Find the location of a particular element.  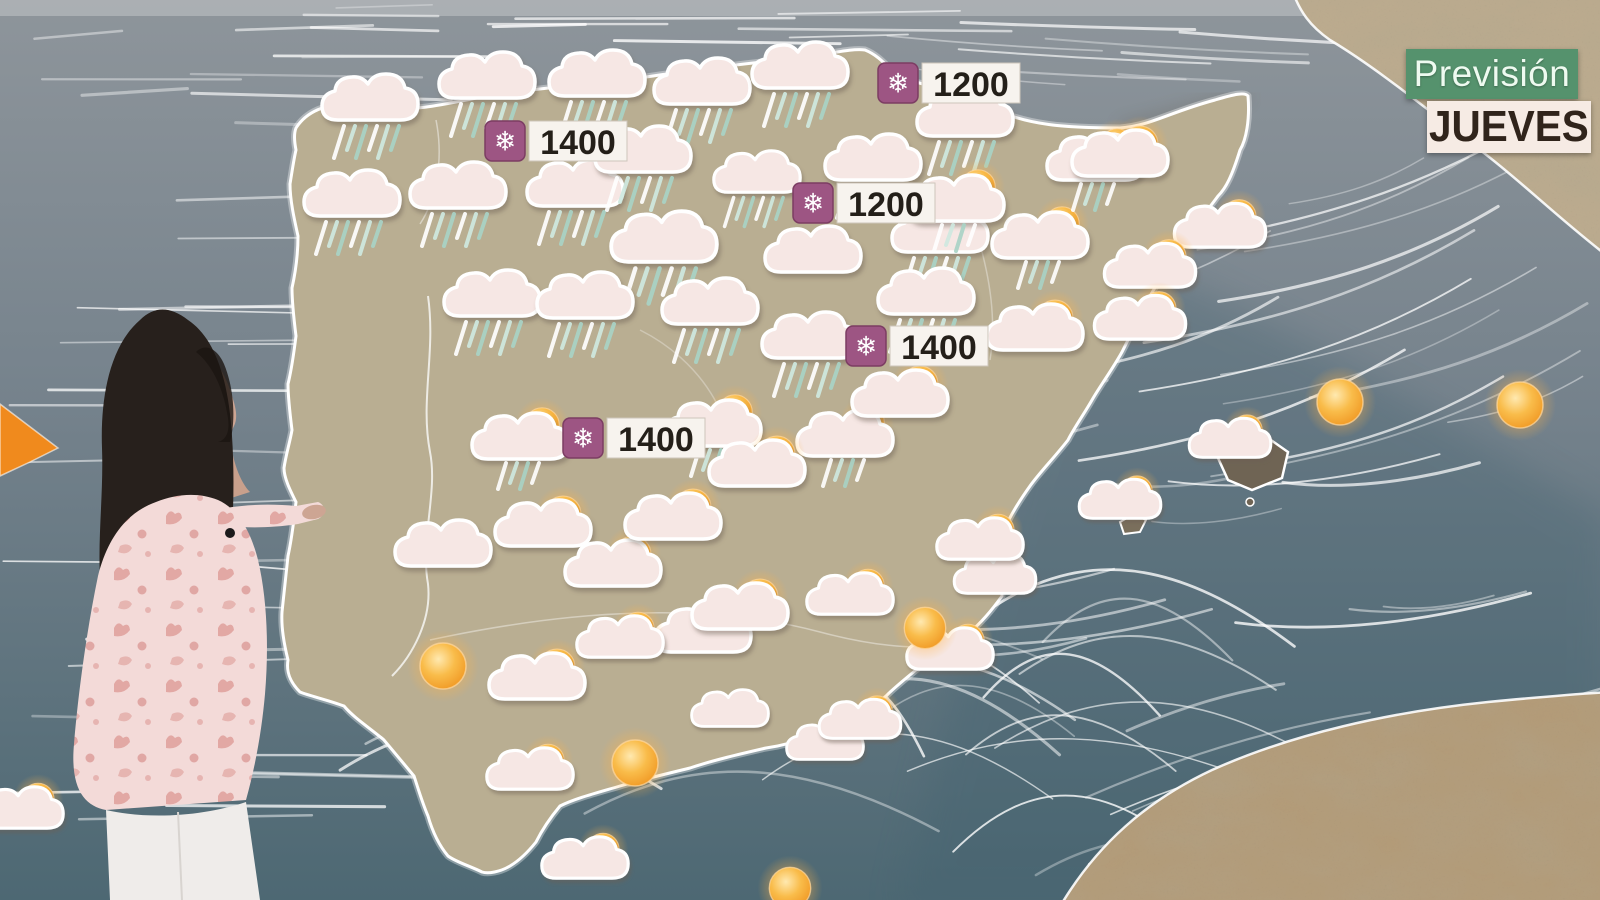

top-screen-edge is located at coordinates (800, 8).